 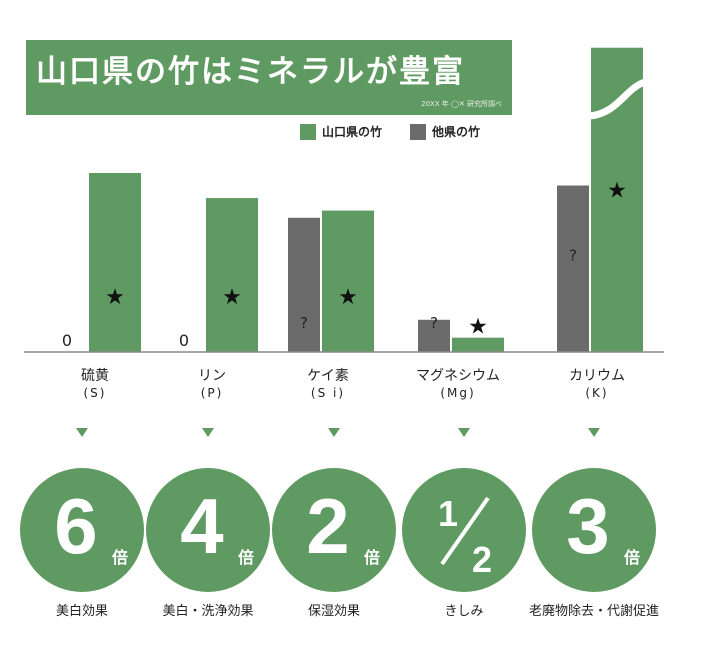 What do you see at coordinates (184, 340) in the screenshot?
I see `zero-label-1: 0` at bounding box center [184, 340].